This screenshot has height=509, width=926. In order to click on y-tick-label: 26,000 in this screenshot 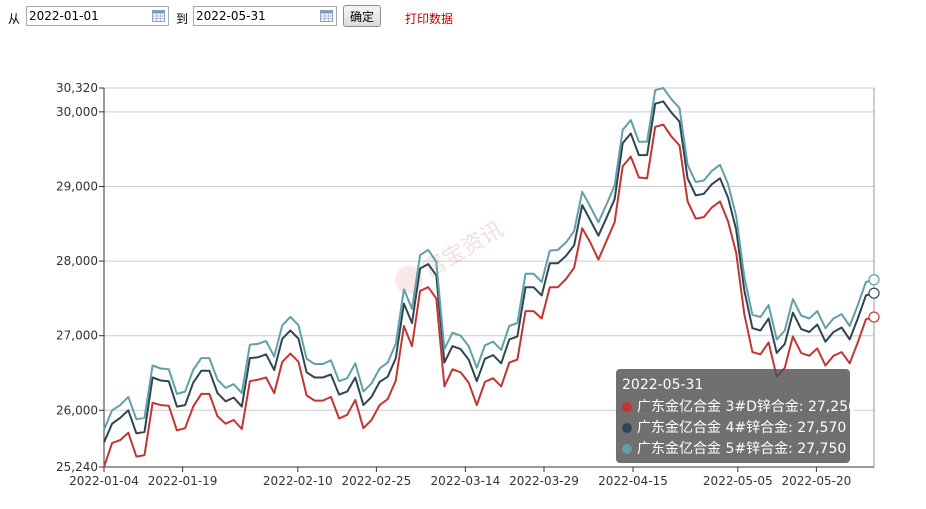, I will do `click(77, 410)`.